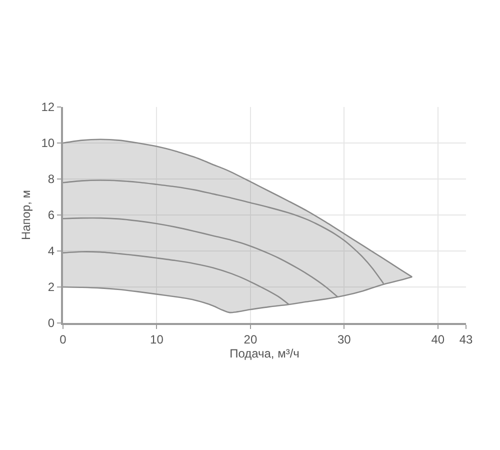  Describe the element at coordinates (438, 339) in the screenshot. I see `x-tick-label: 40` at that location.